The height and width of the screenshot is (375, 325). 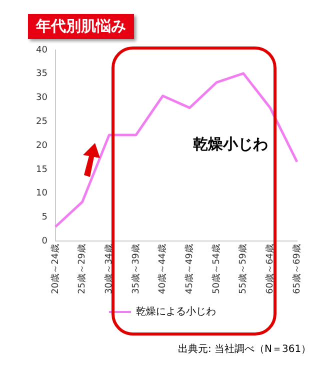 I want to click on x-tick-label: 35歳～39歳, so click(x=136, y=269).